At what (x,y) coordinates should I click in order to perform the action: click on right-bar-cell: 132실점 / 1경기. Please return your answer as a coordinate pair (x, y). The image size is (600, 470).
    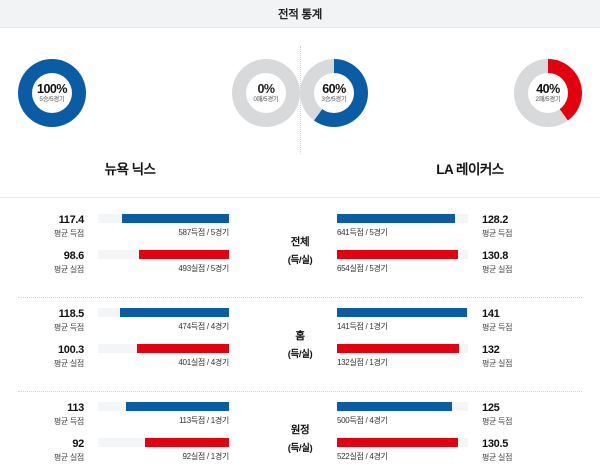
    Looking at the image, I should click on (401, 356).